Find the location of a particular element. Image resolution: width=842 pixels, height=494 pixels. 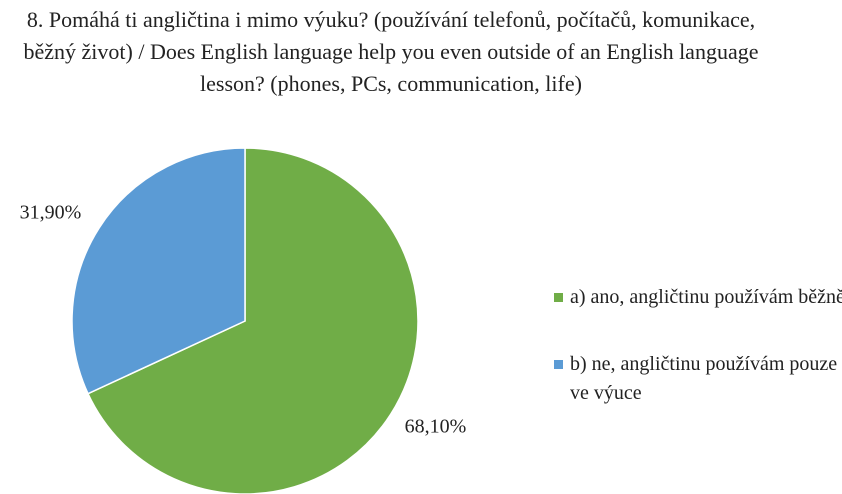

data-label: 68,10% is located at coordinates (436, 427).